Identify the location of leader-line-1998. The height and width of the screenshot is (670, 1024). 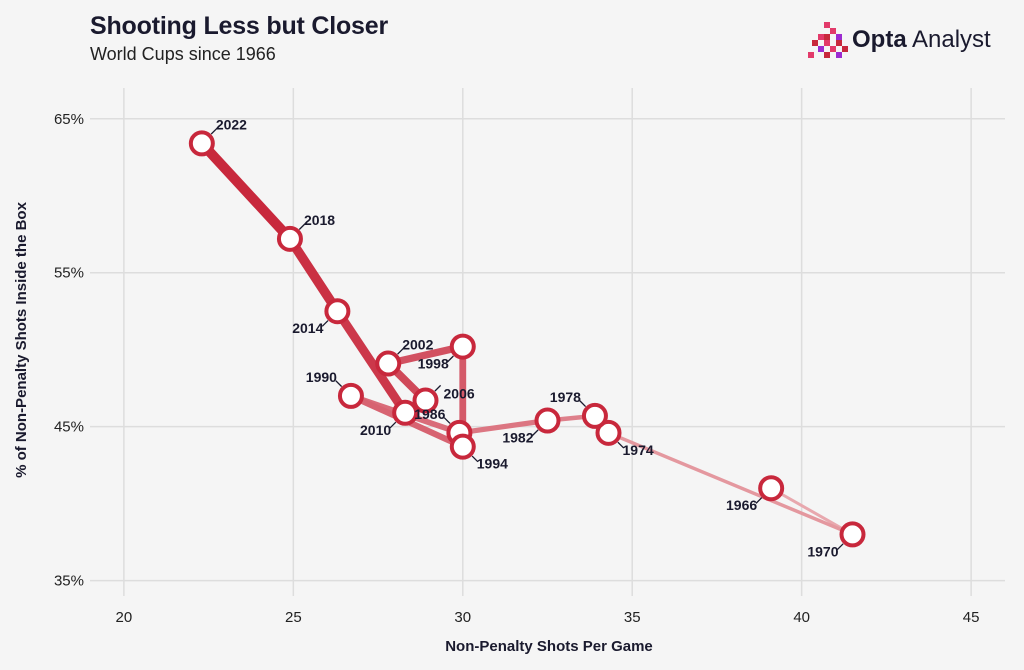
(450, 359).